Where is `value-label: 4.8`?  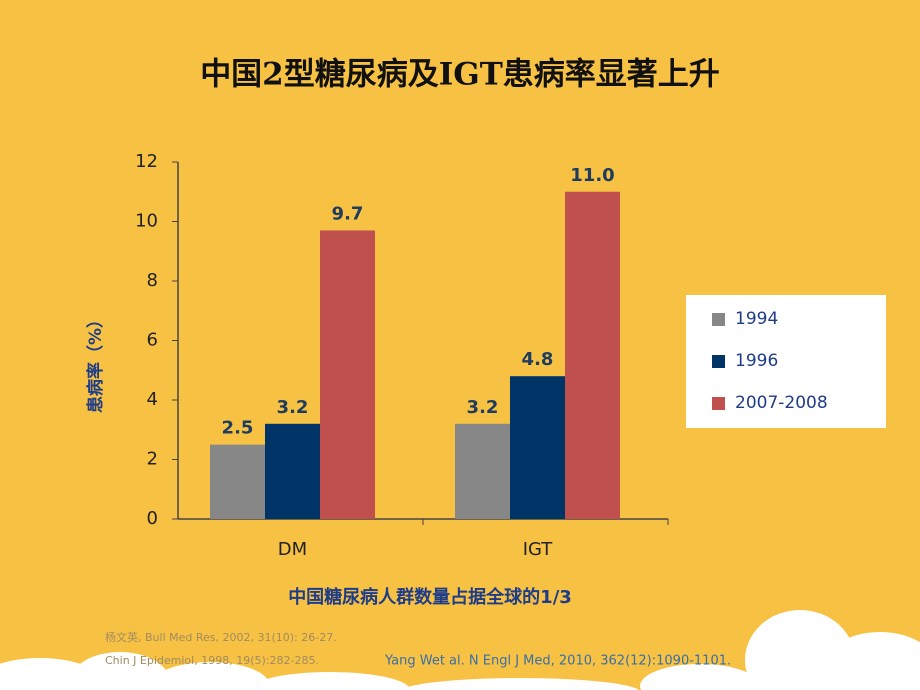
value-label: 4.8 is located at coordinates (538, 359).